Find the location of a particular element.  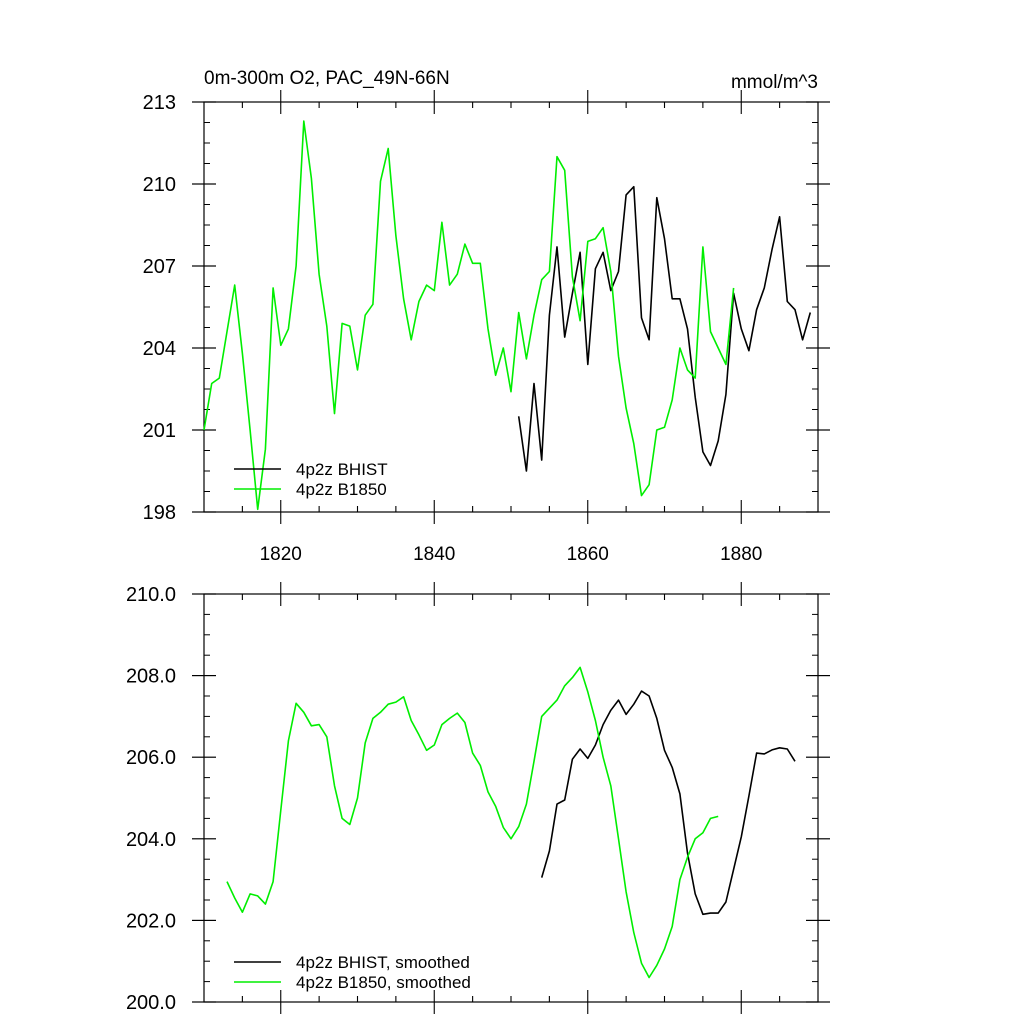

top-ytick-label: 204 is located at coordinates (159, 349).